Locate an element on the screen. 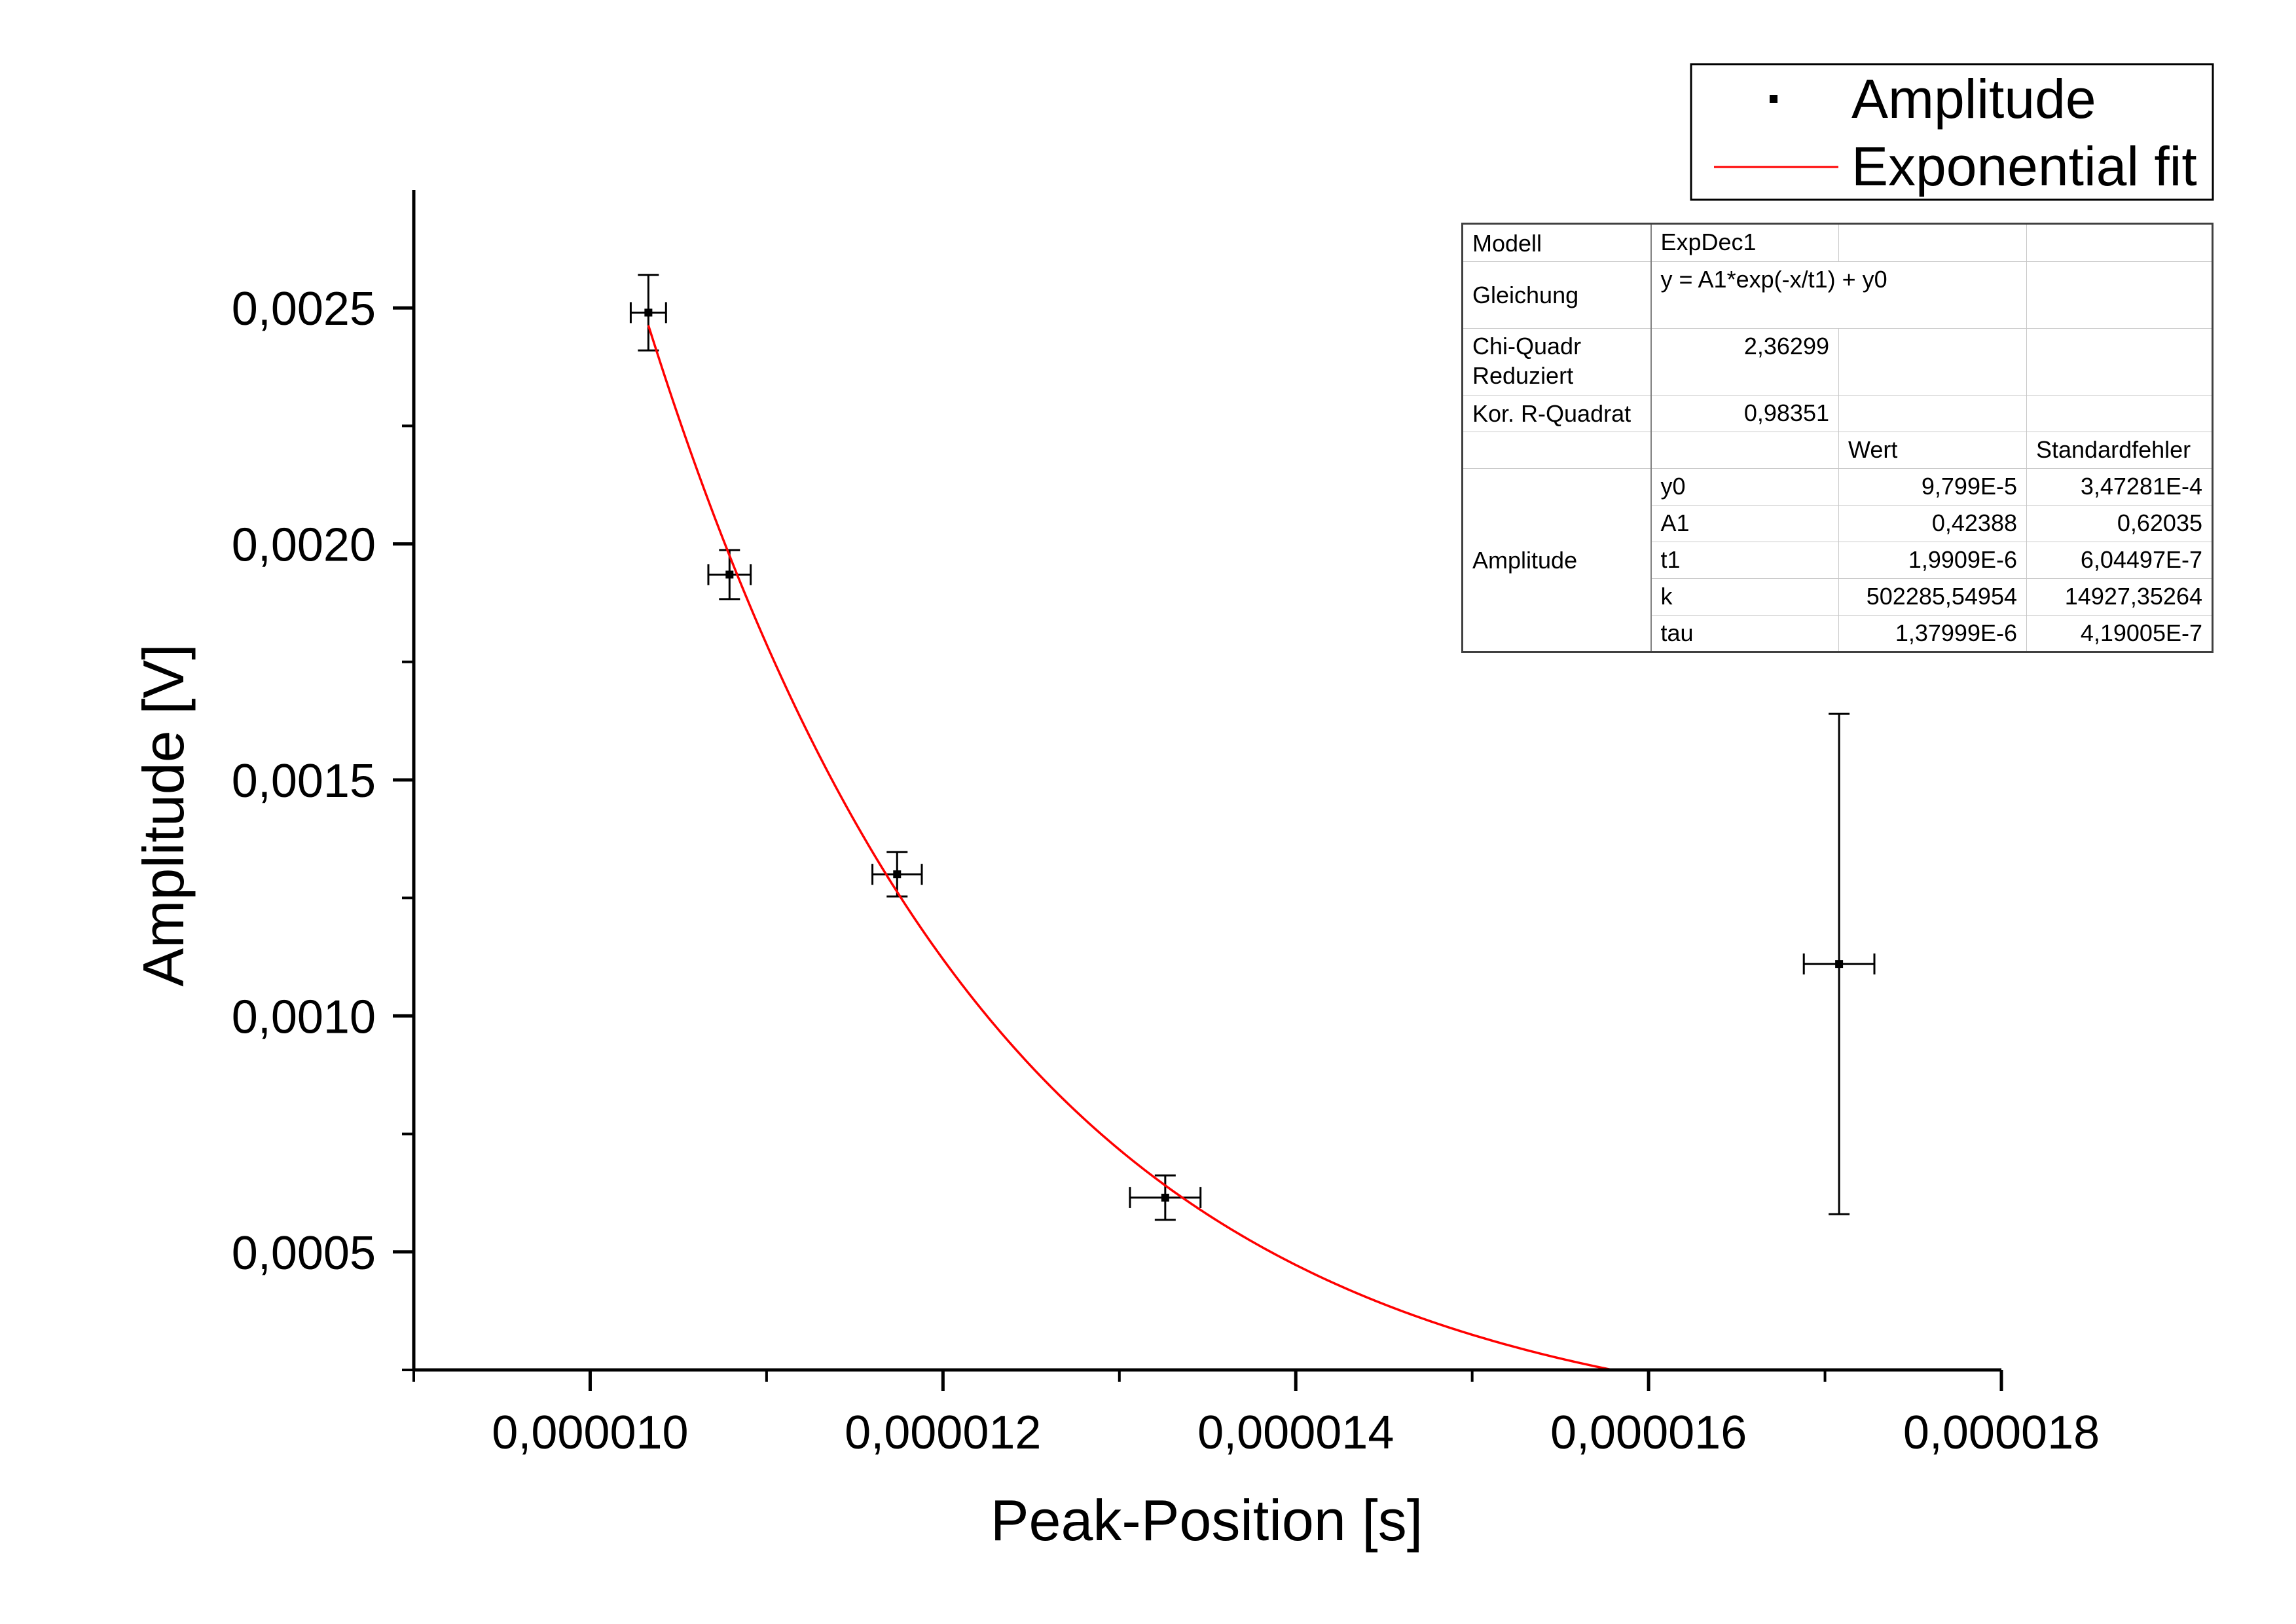 This screenshot has width=2296, height=1624. param-error: 0,62035 is located at coordinates (2119, 523).